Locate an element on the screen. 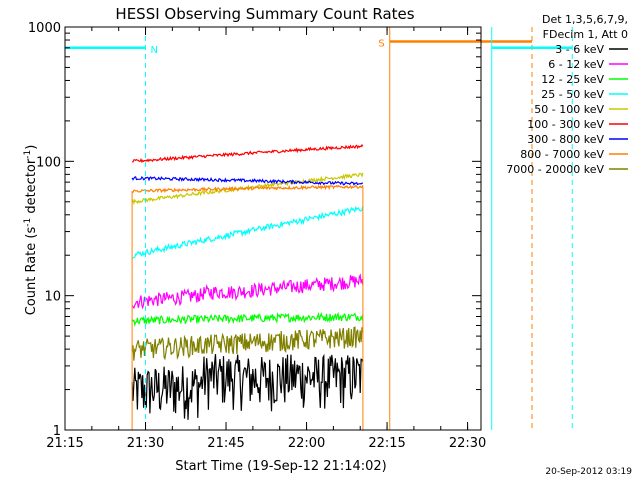 Image resolution: width=640 pixels, height=480 pixels. flag-label-2: S is located at coordinates (381, 43).